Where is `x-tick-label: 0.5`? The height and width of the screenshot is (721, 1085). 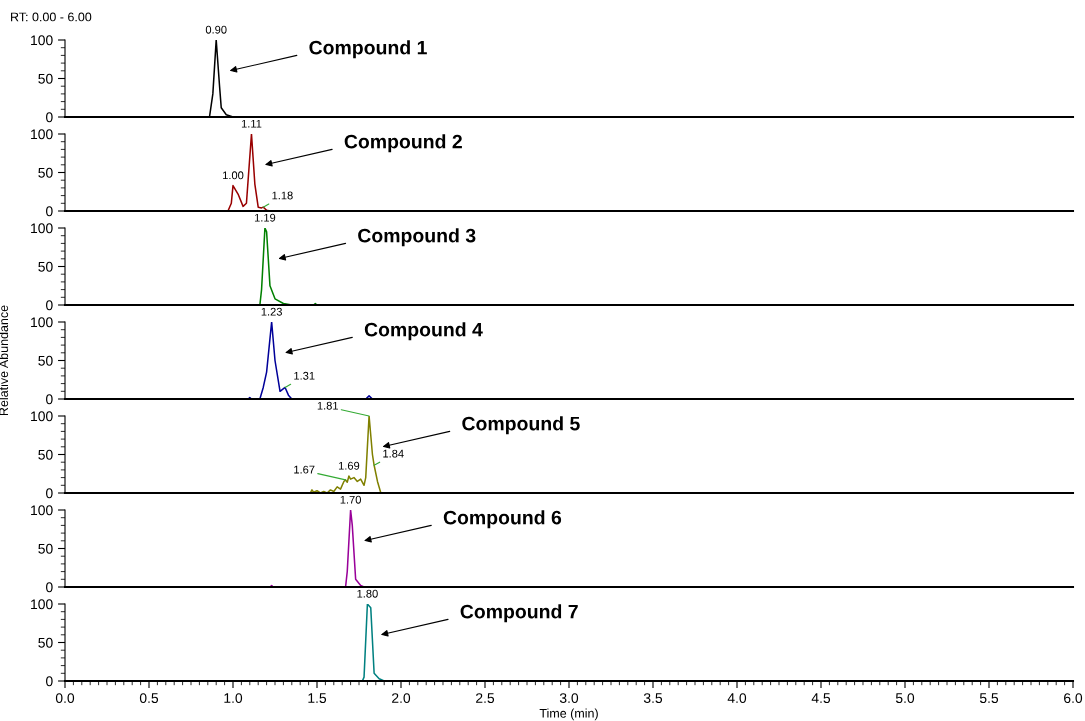 x-tick-label: 0.5 is located at coordinates (149, 698).